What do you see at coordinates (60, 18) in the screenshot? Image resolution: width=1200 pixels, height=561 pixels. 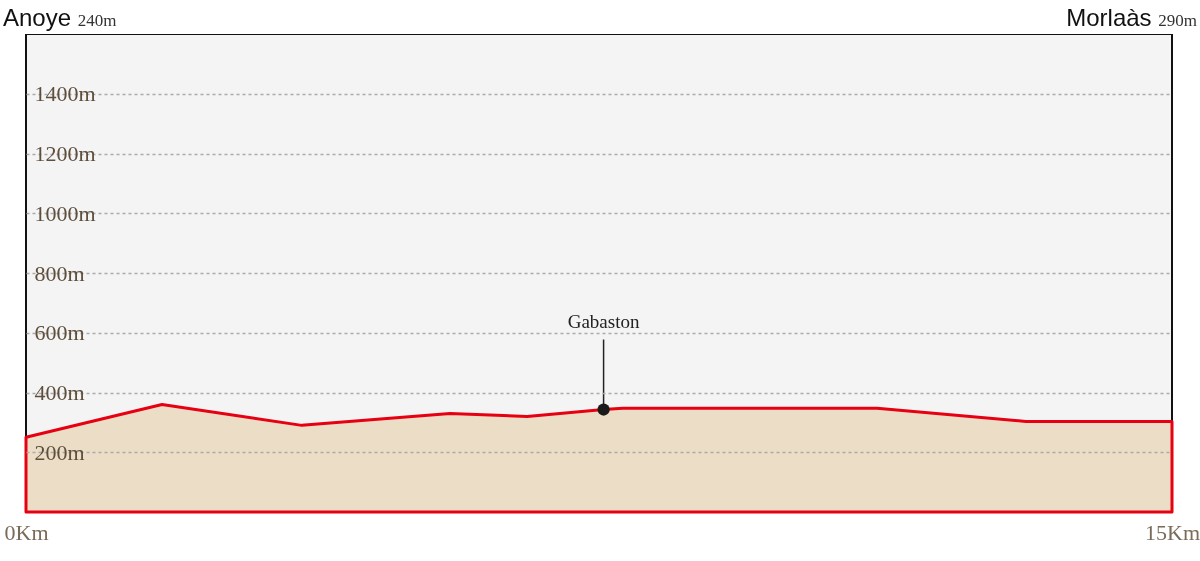 I see `text: Anoye 240m` at bounding box center [60, 18].